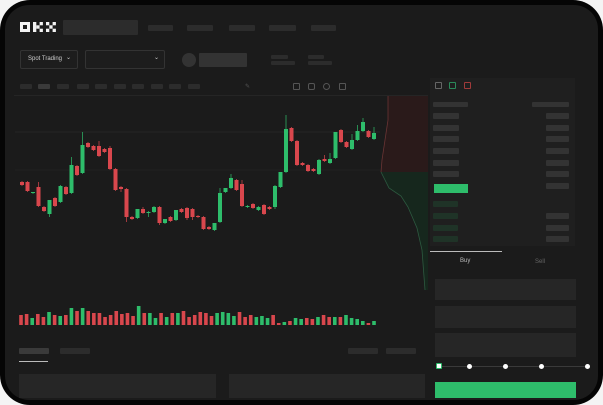  Describe the element at coordinates (342, 86) in the screenshot. I see `fullscreen-icon` at that location.